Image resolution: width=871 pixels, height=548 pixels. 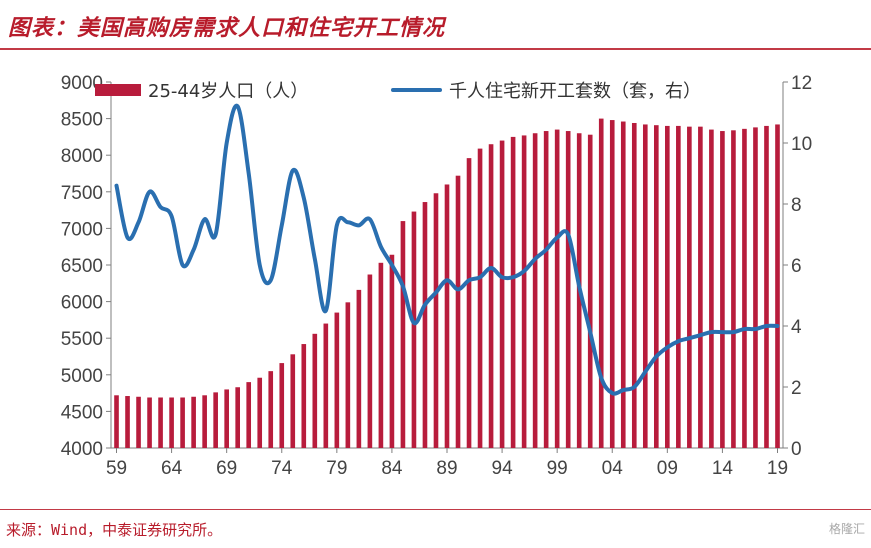 What do you see at coordinates (82, 412) in the screenshot?
I see `y-left-tick-label: 4500` at bounding box center [82, 412].